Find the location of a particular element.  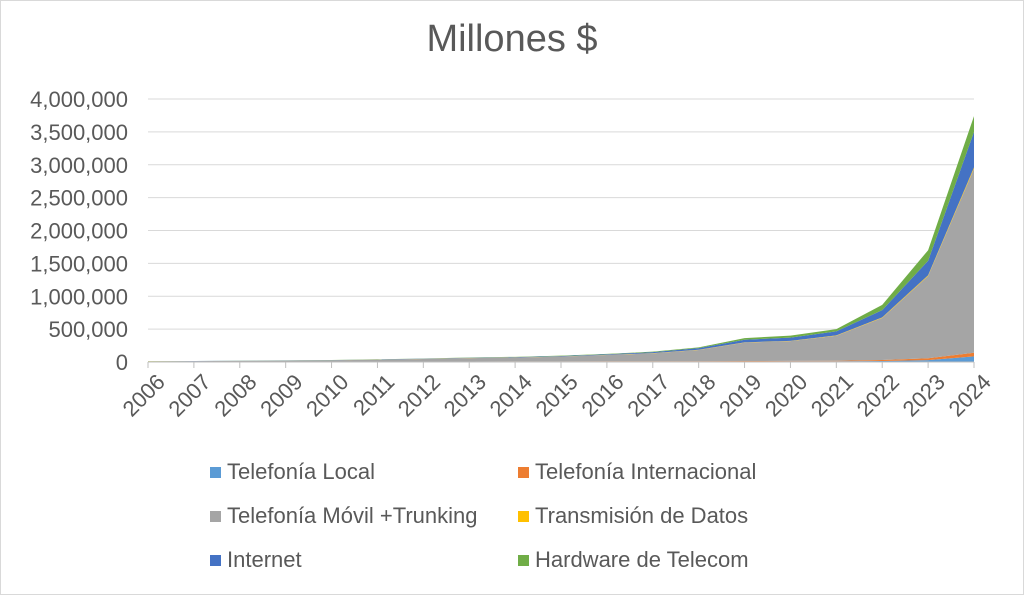

legend-item: Telefonía Local is located at coordinates (364, 472).